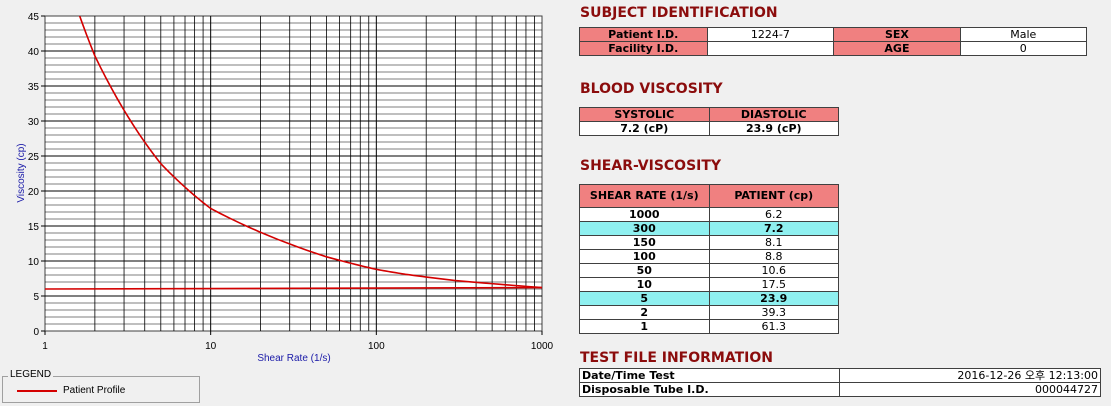 The image size is (1111, 406). Describe the element at coordinates (34, 157) in the screenshot. I see `y-tick-label: 25` at that location.